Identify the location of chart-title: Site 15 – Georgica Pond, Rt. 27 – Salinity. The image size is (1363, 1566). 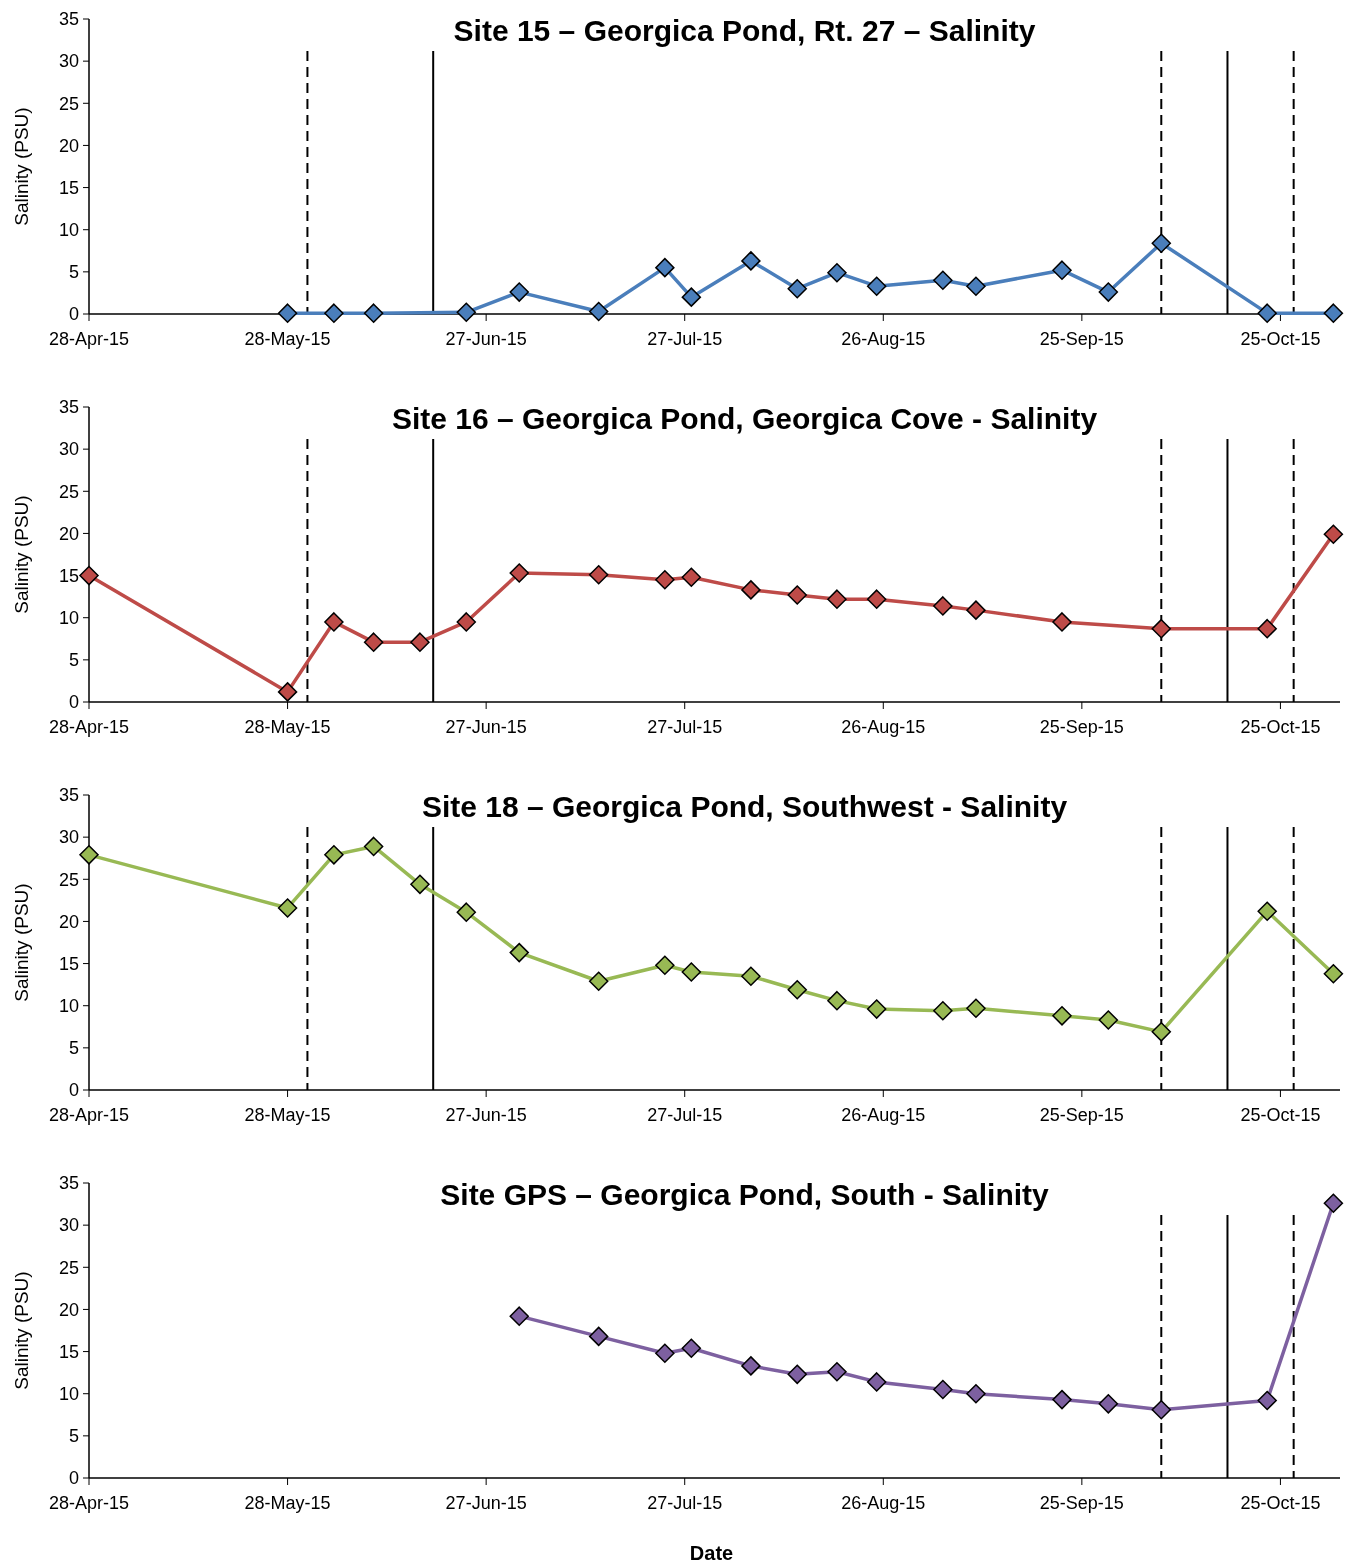
(744, 30).